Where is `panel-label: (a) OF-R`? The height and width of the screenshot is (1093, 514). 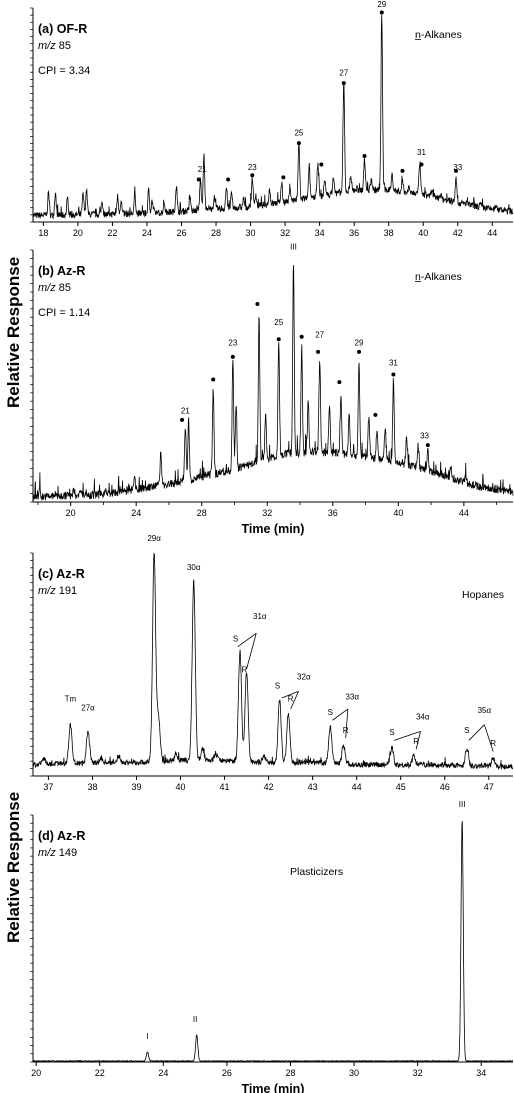 panel-label: (a) OF-R is located at coordinates (62, 29).